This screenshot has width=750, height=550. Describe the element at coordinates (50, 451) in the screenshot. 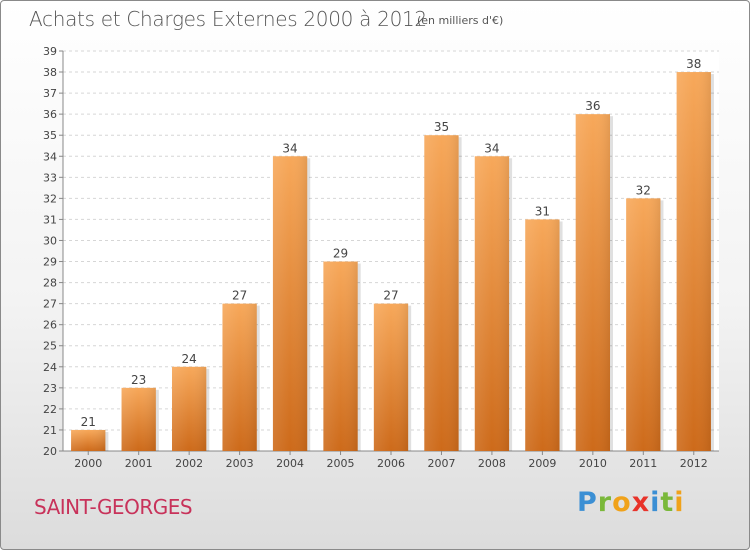

I see `y-tick-label: 20` at that location.